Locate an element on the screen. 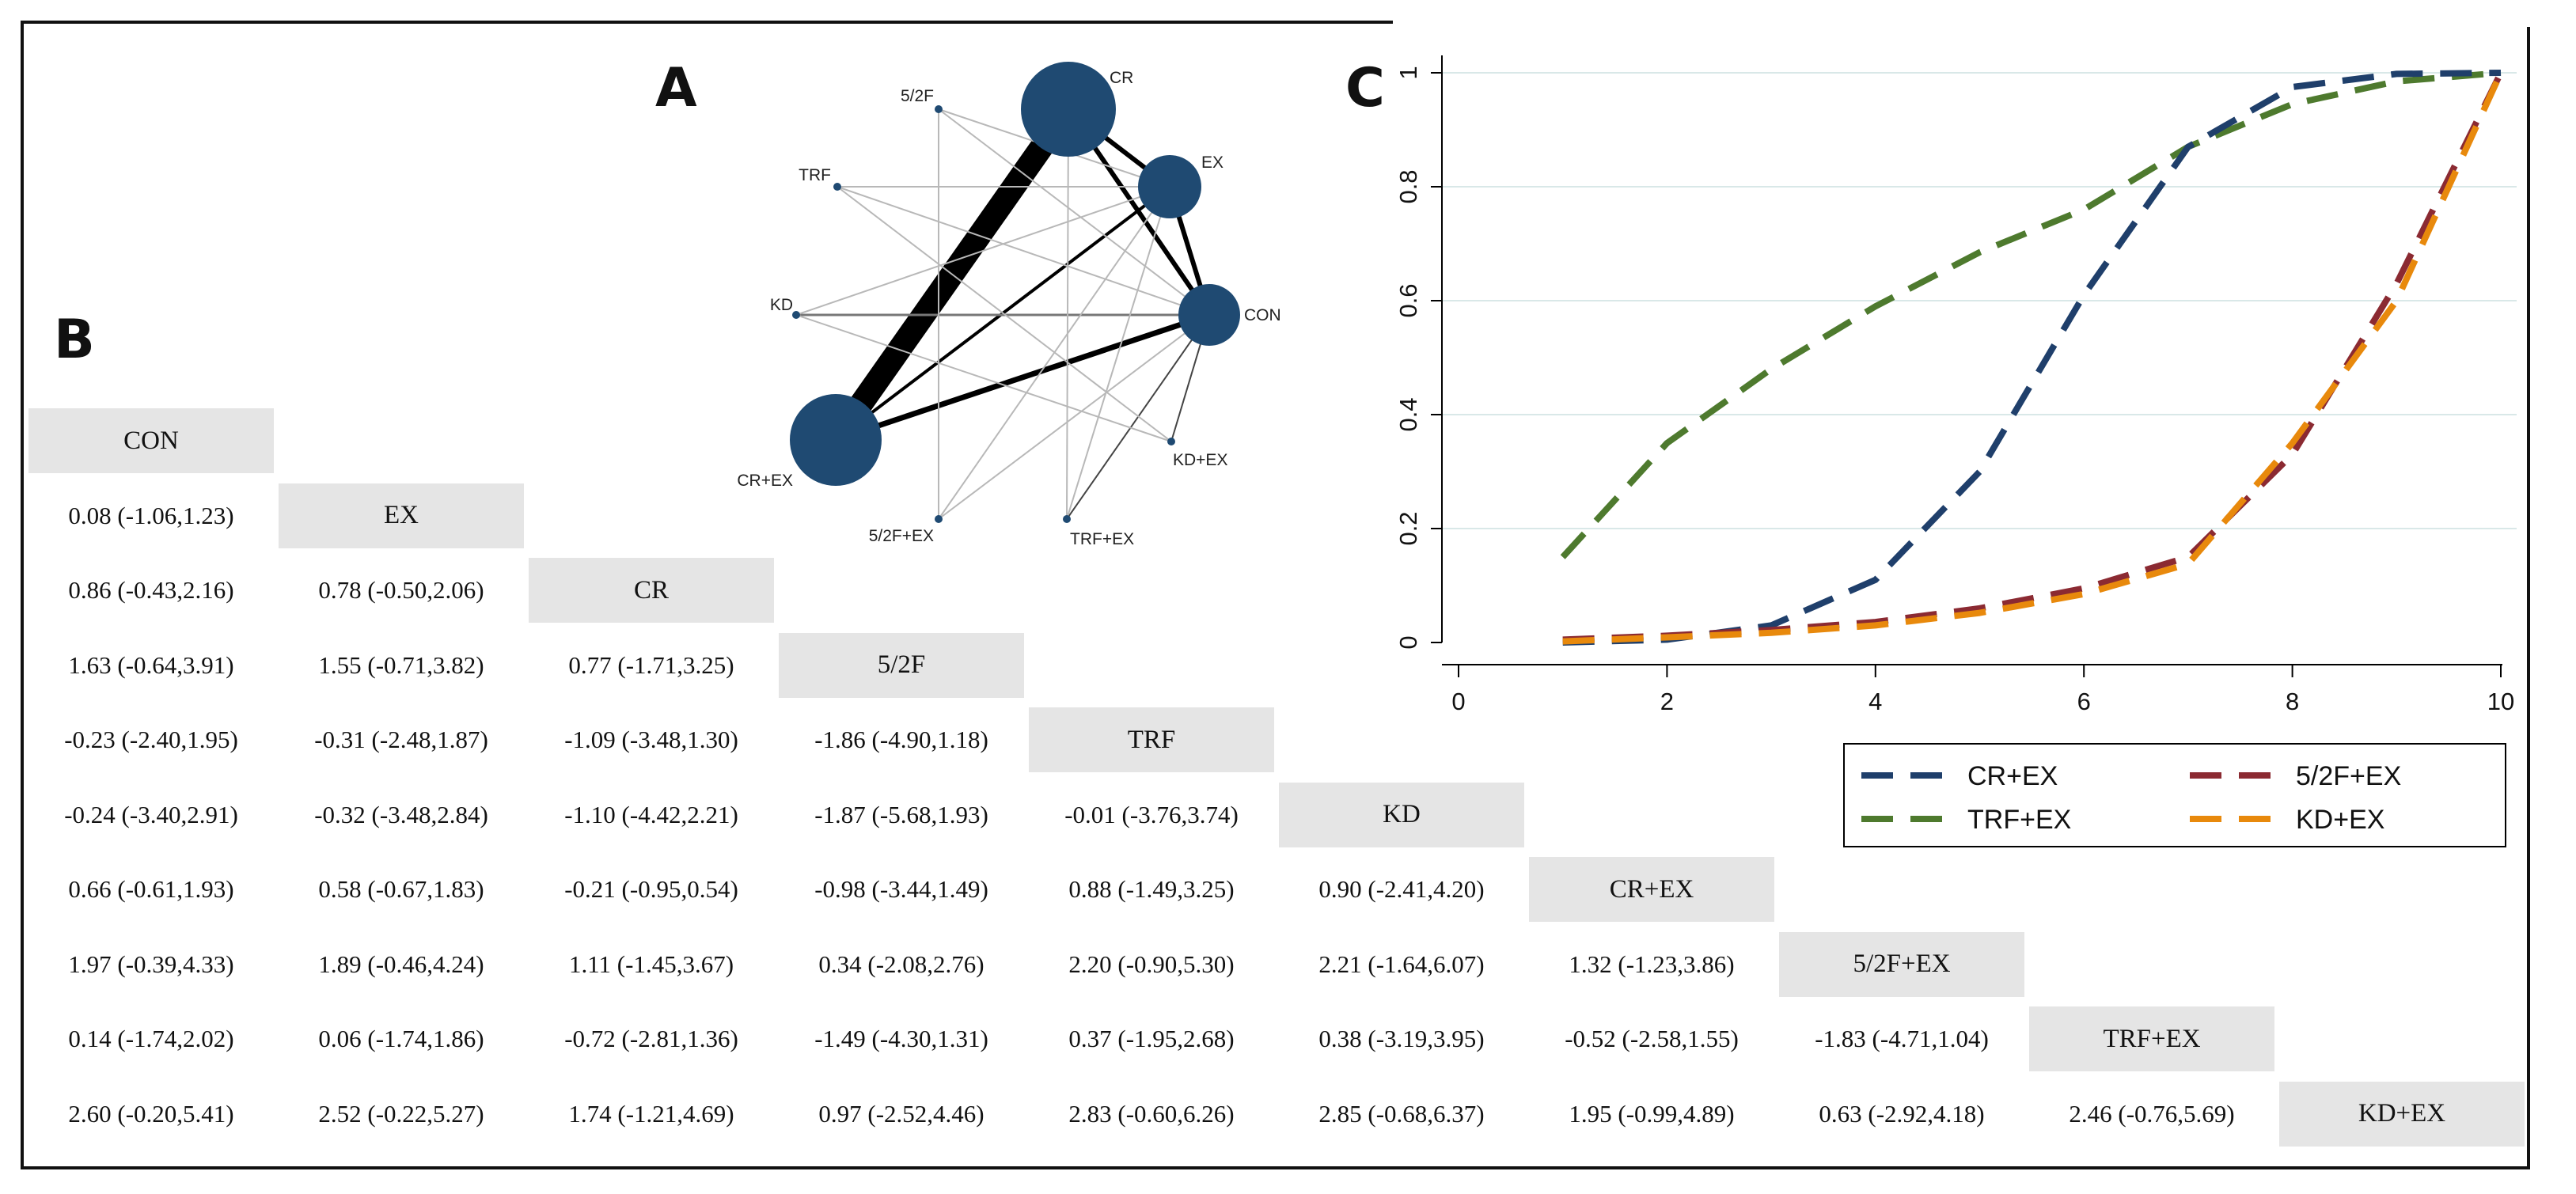 The height and width of the screenshot is (1194, 2576). edge-5-2f-con is located at coordinates (1074, 212).